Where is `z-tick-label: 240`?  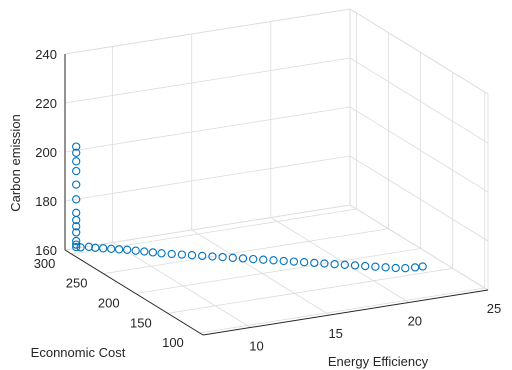
z-tick-label: 240 is located at coordinates (46, 54).